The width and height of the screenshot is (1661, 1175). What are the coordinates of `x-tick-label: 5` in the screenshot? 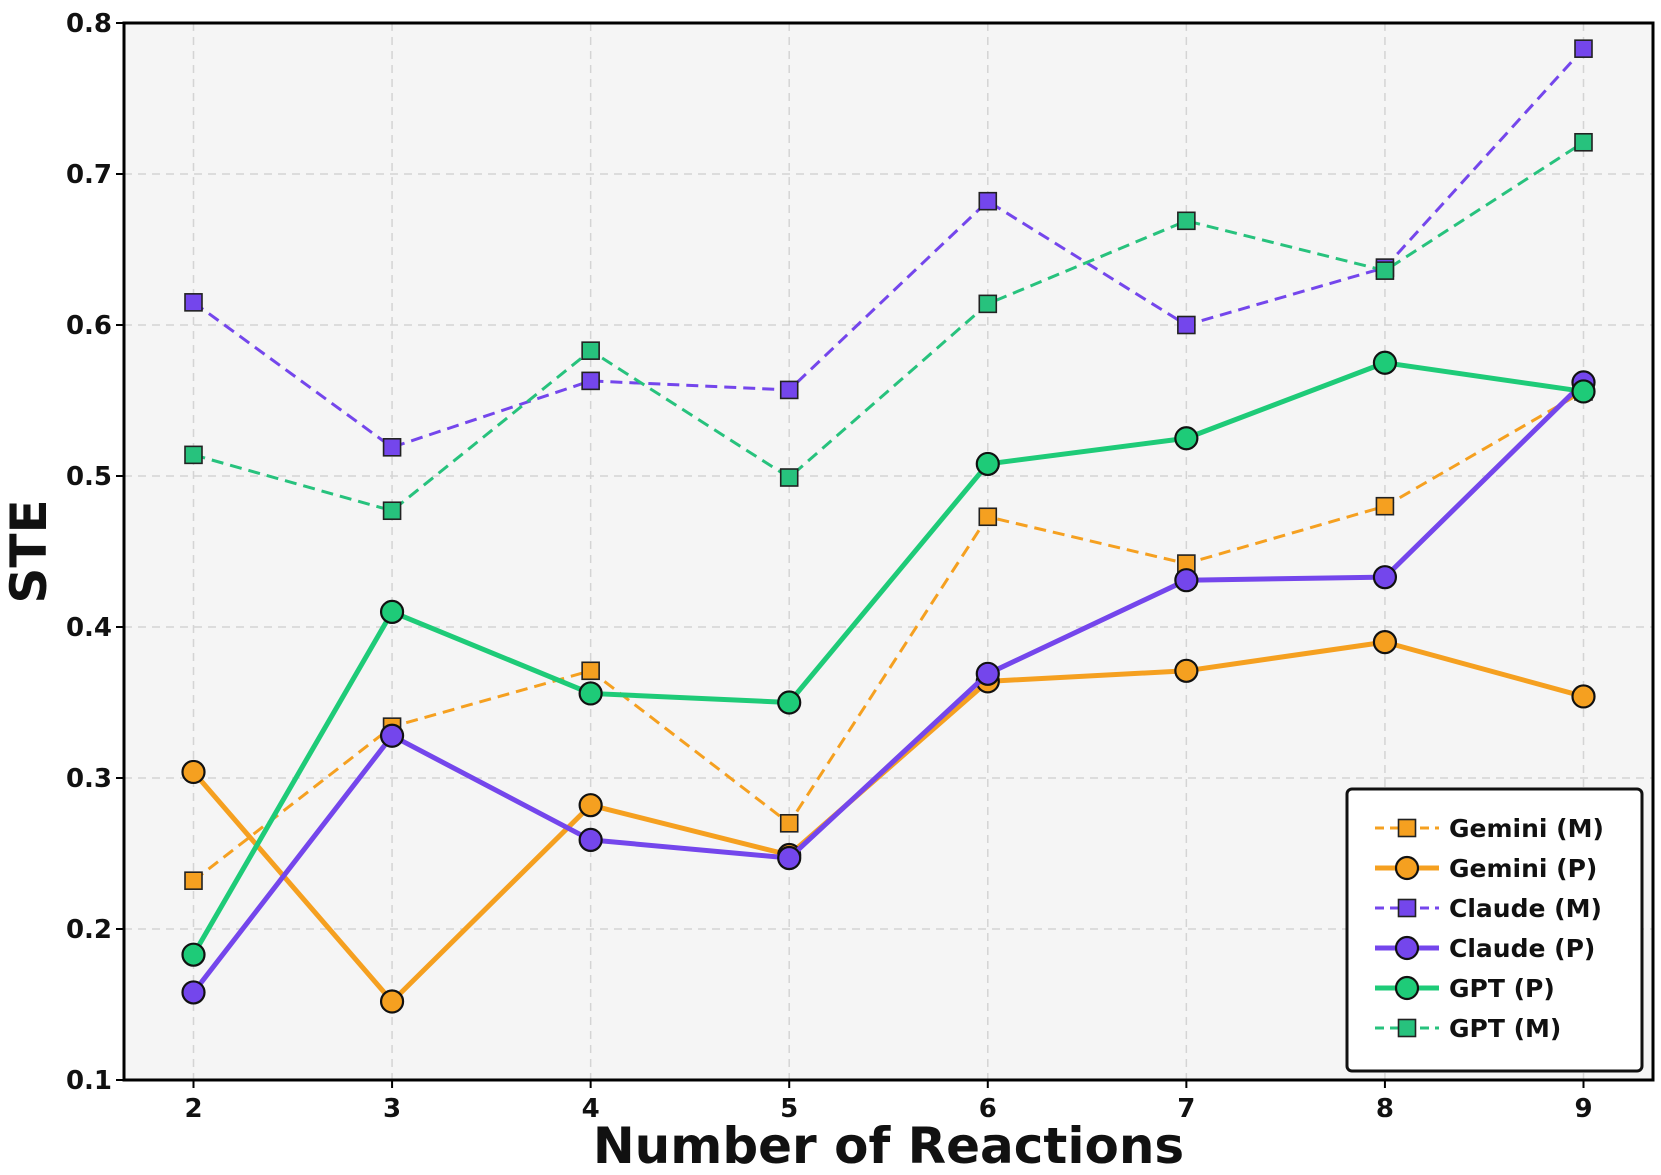 It's located at (789, 1109).